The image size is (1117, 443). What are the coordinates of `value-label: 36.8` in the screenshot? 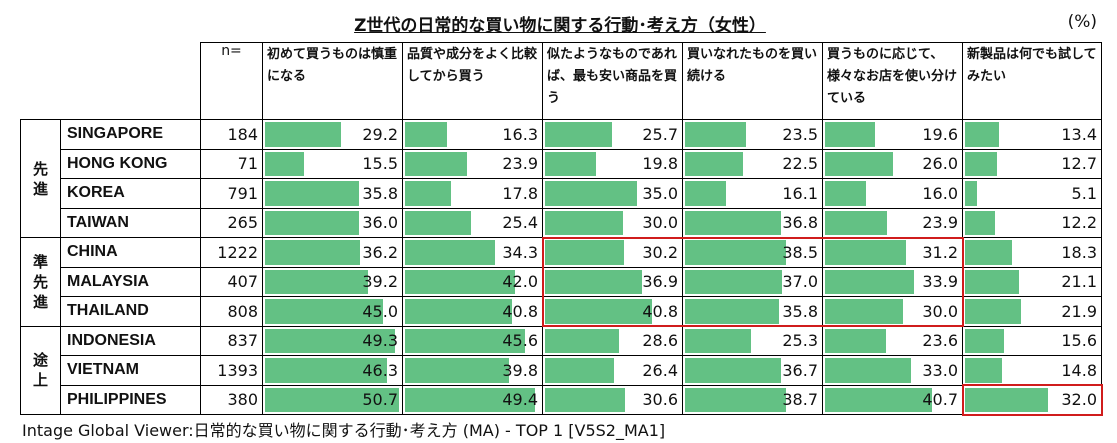 It's located at (800, 223).